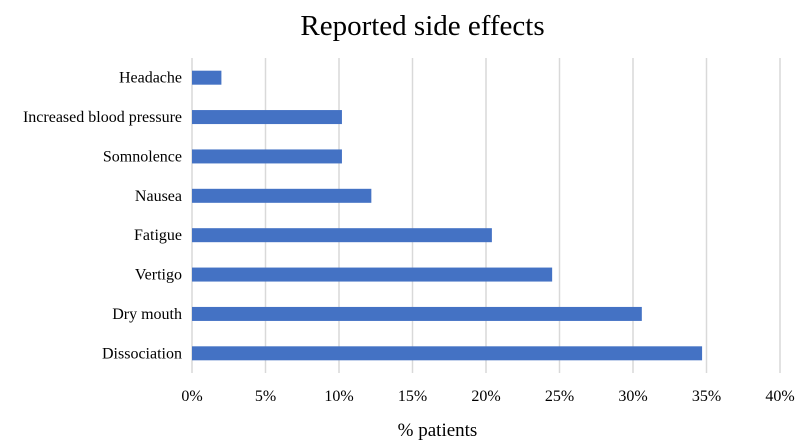 The width and height of the screenshot is (795, 443). What do you see at coordinates (437, 430) in the screenshot?
I see `x-axis-label: % patients` at bounding box center [437, 430].